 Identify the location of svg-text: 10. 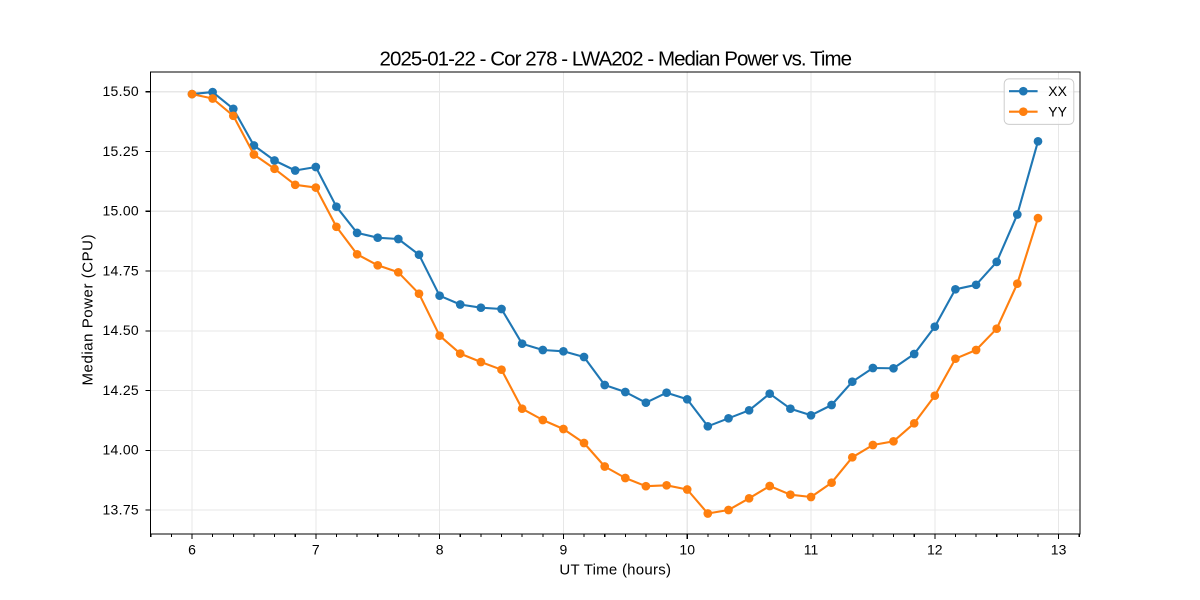
(687, 550).